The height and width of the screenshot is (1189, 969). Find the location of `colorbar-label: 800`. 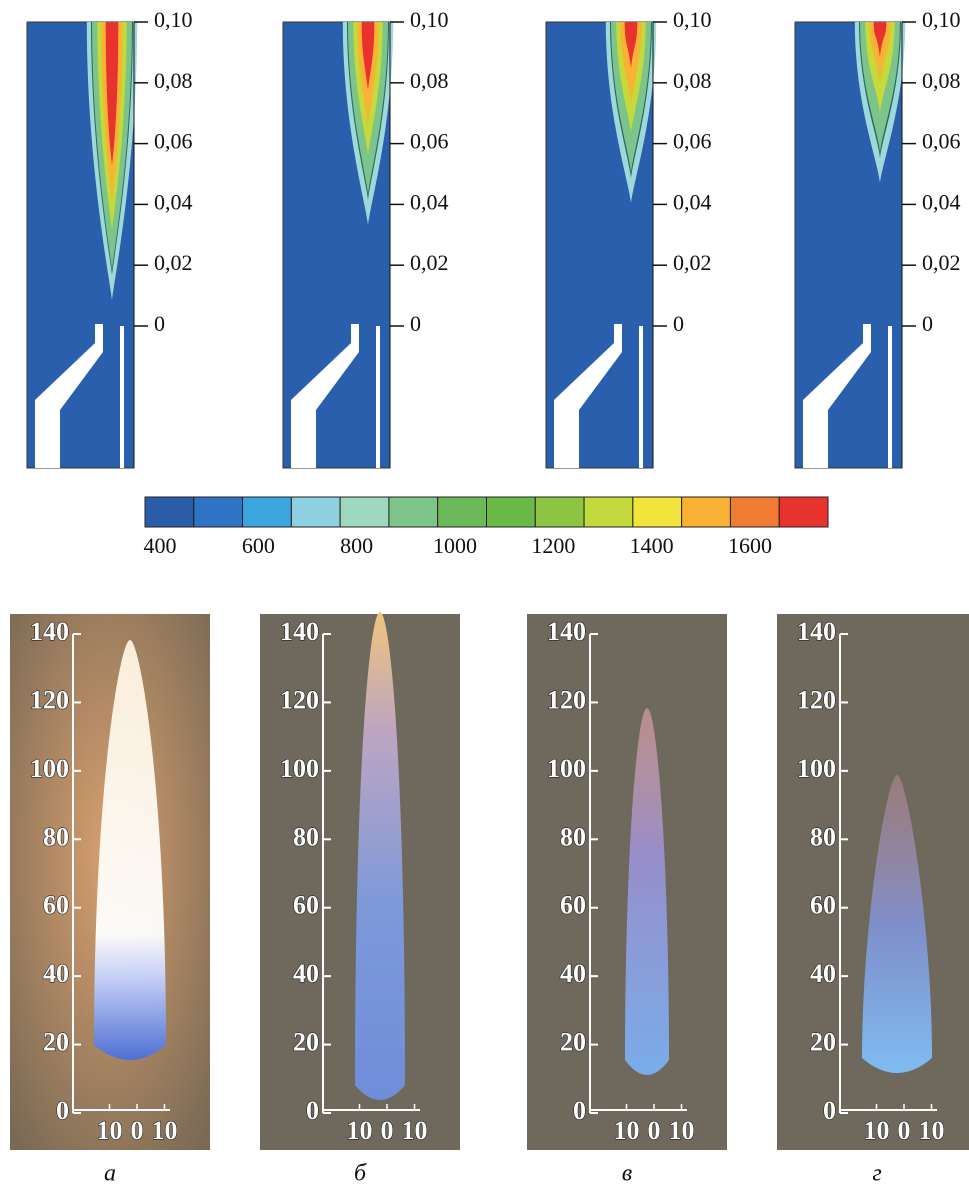

colorbar-label: 800 is located at coordinates (356, 545).